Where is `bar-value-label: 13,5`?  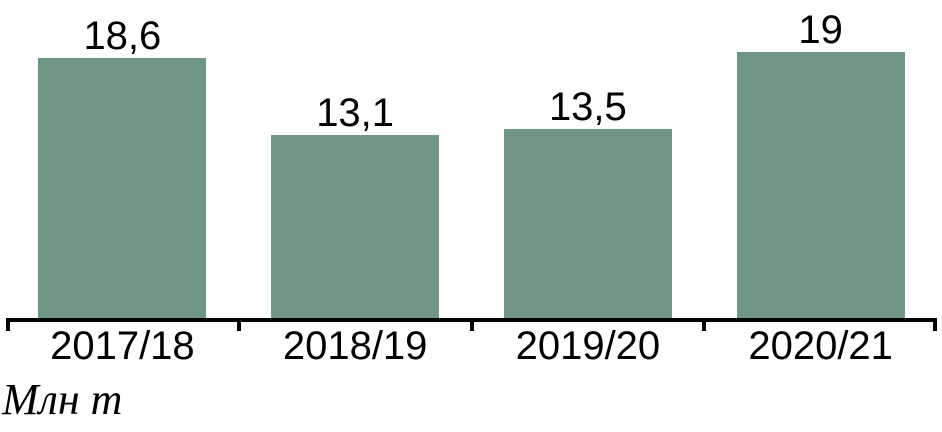 bar-value-label: 13,5 is located at coordinates (587, 107).